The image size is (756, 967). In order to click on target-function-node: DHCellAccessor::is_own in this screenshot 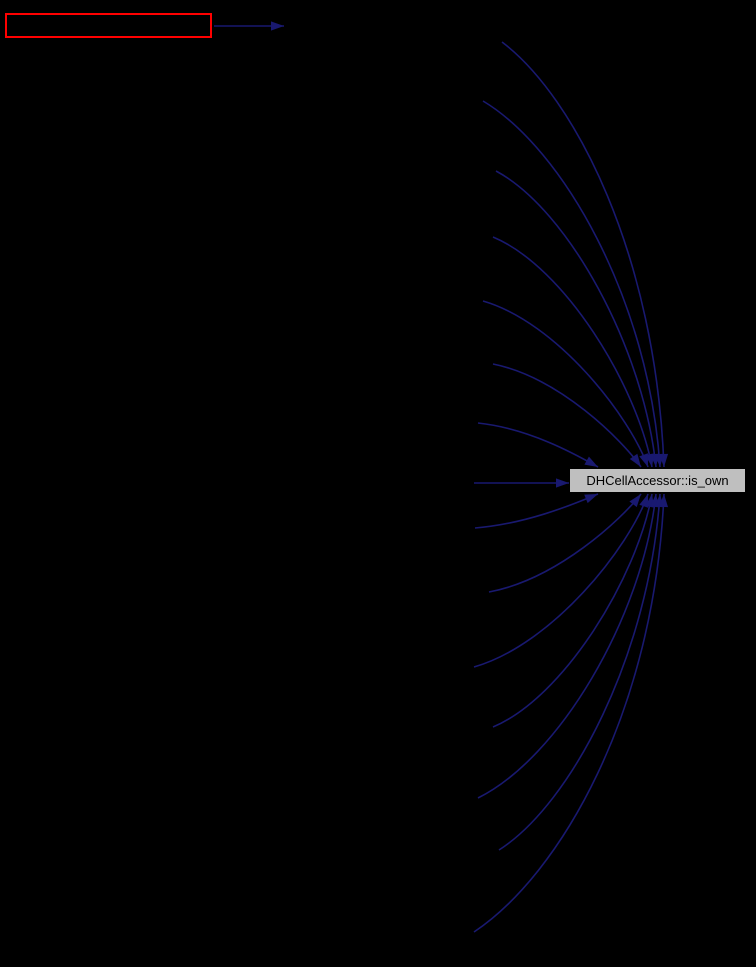, I will do `click(657, 480)`.